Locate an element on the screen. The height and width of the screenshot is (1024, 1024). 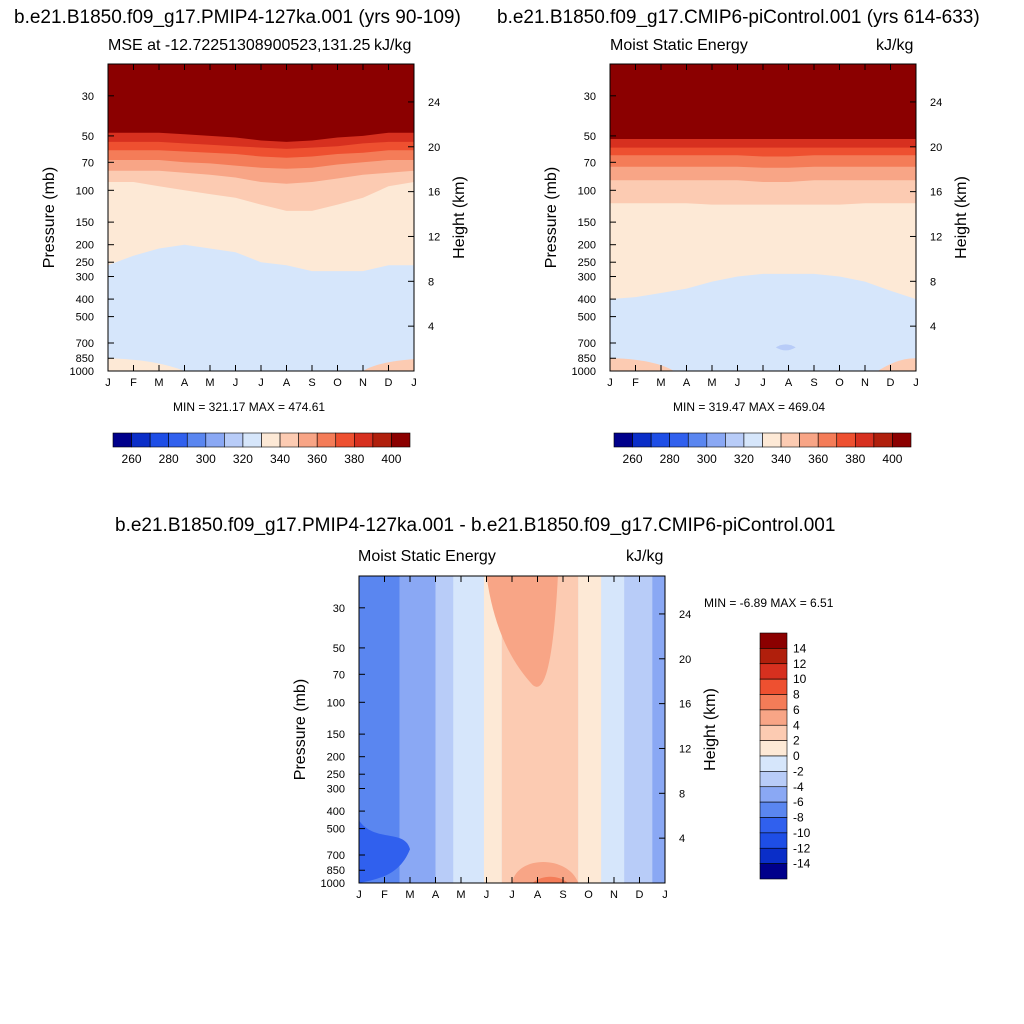
colorbar-label: -4 is located at coordinates (798, 787).